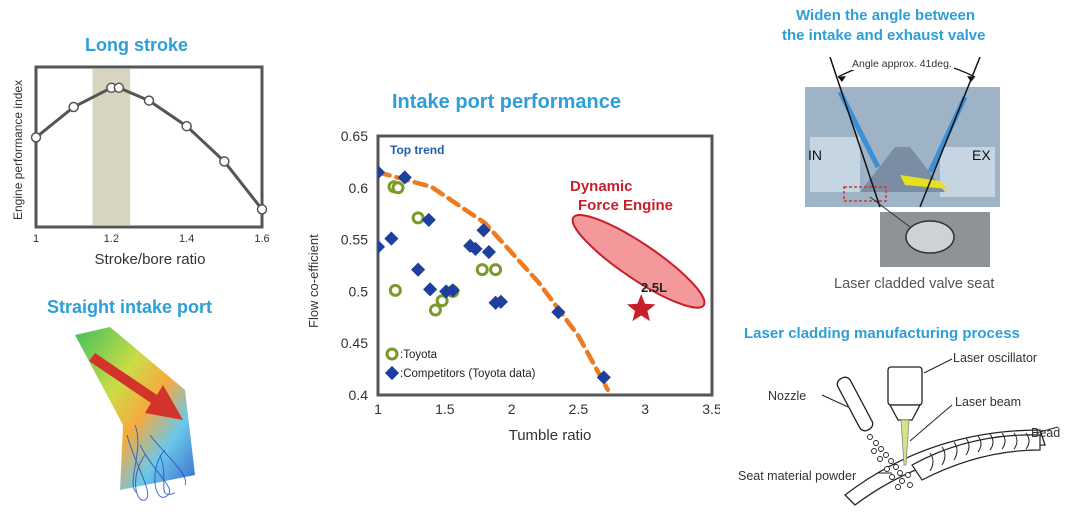 The height and width of the screenshot is (518, 1080). What do you see at coordinates (601, 186) in the screenshot?
I see `dfe-label-line1: Dynamic` at bounding box center [601, 186].